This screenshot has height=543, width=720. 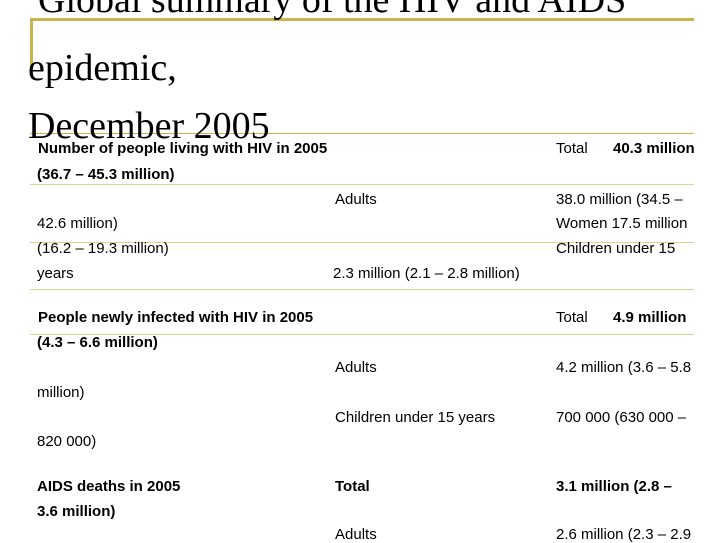 I want to click on living-total-range: (36.7 – 45.3 million), so click(x=106, y=174).